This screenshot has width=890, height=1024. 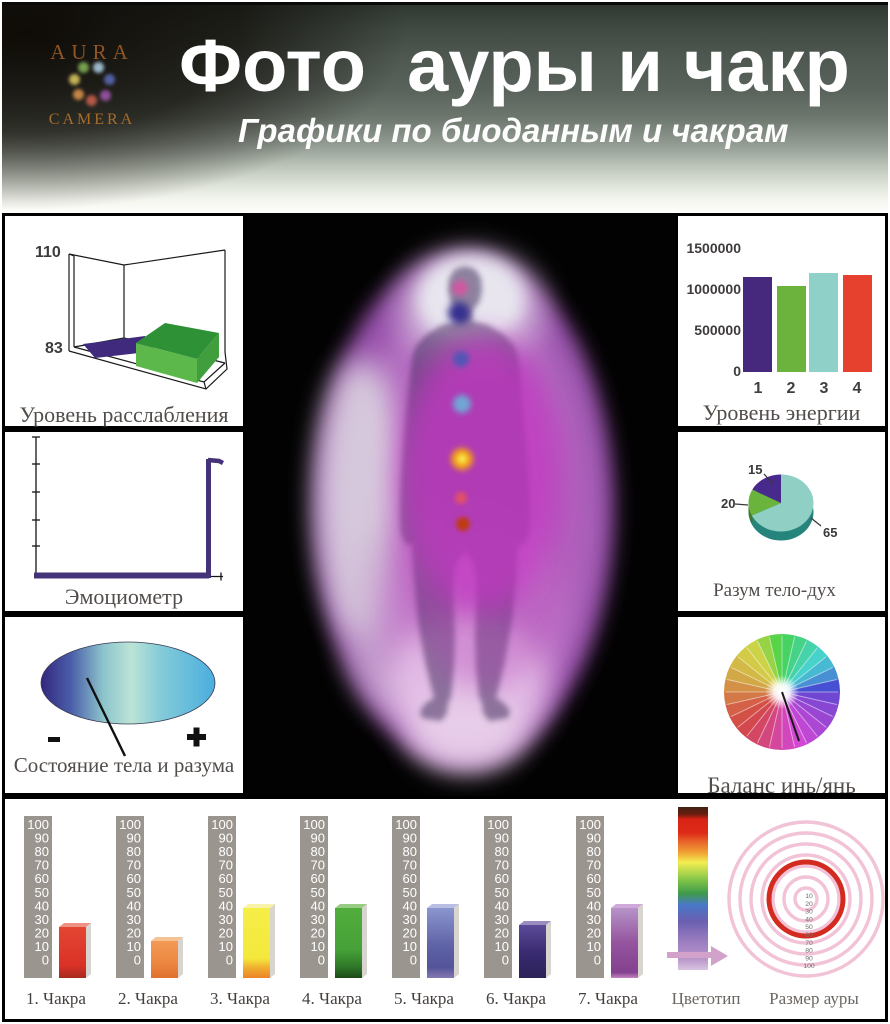 I want to click on svg-text: 15, so click(x=755, y=469).